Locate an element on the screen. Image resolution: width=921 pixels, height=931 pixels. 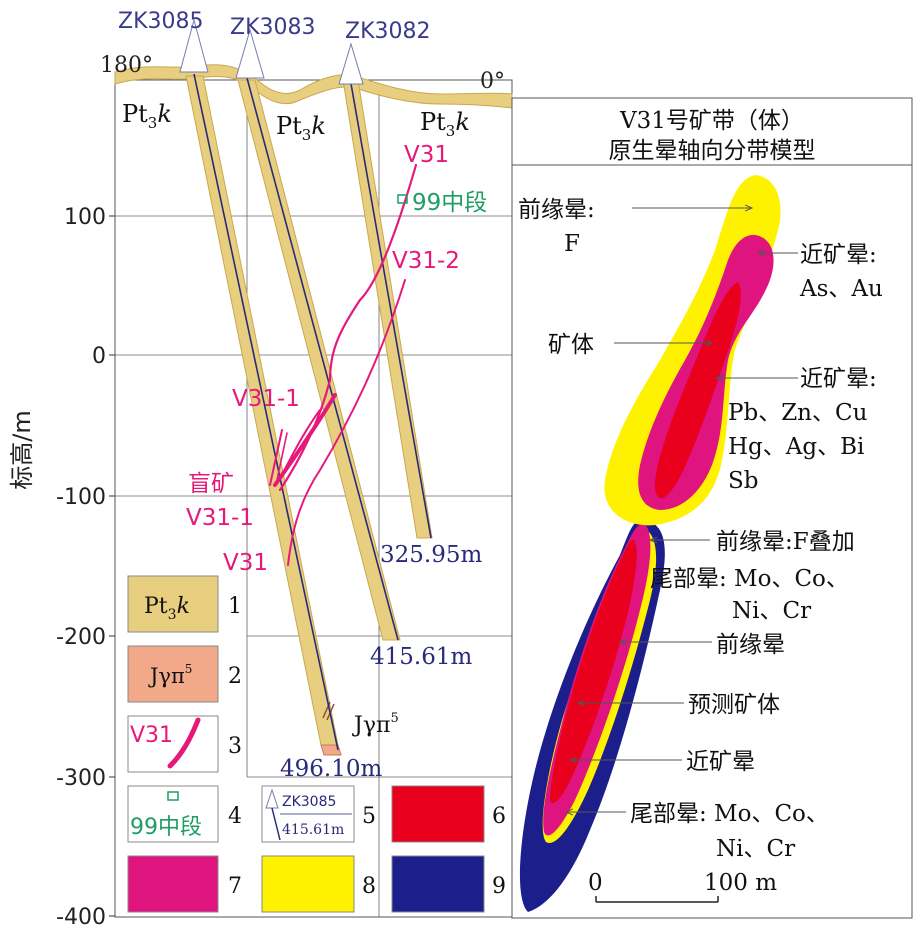
vein-label-v31-1-lower: V31-1 is located at coordinates (220, 518).